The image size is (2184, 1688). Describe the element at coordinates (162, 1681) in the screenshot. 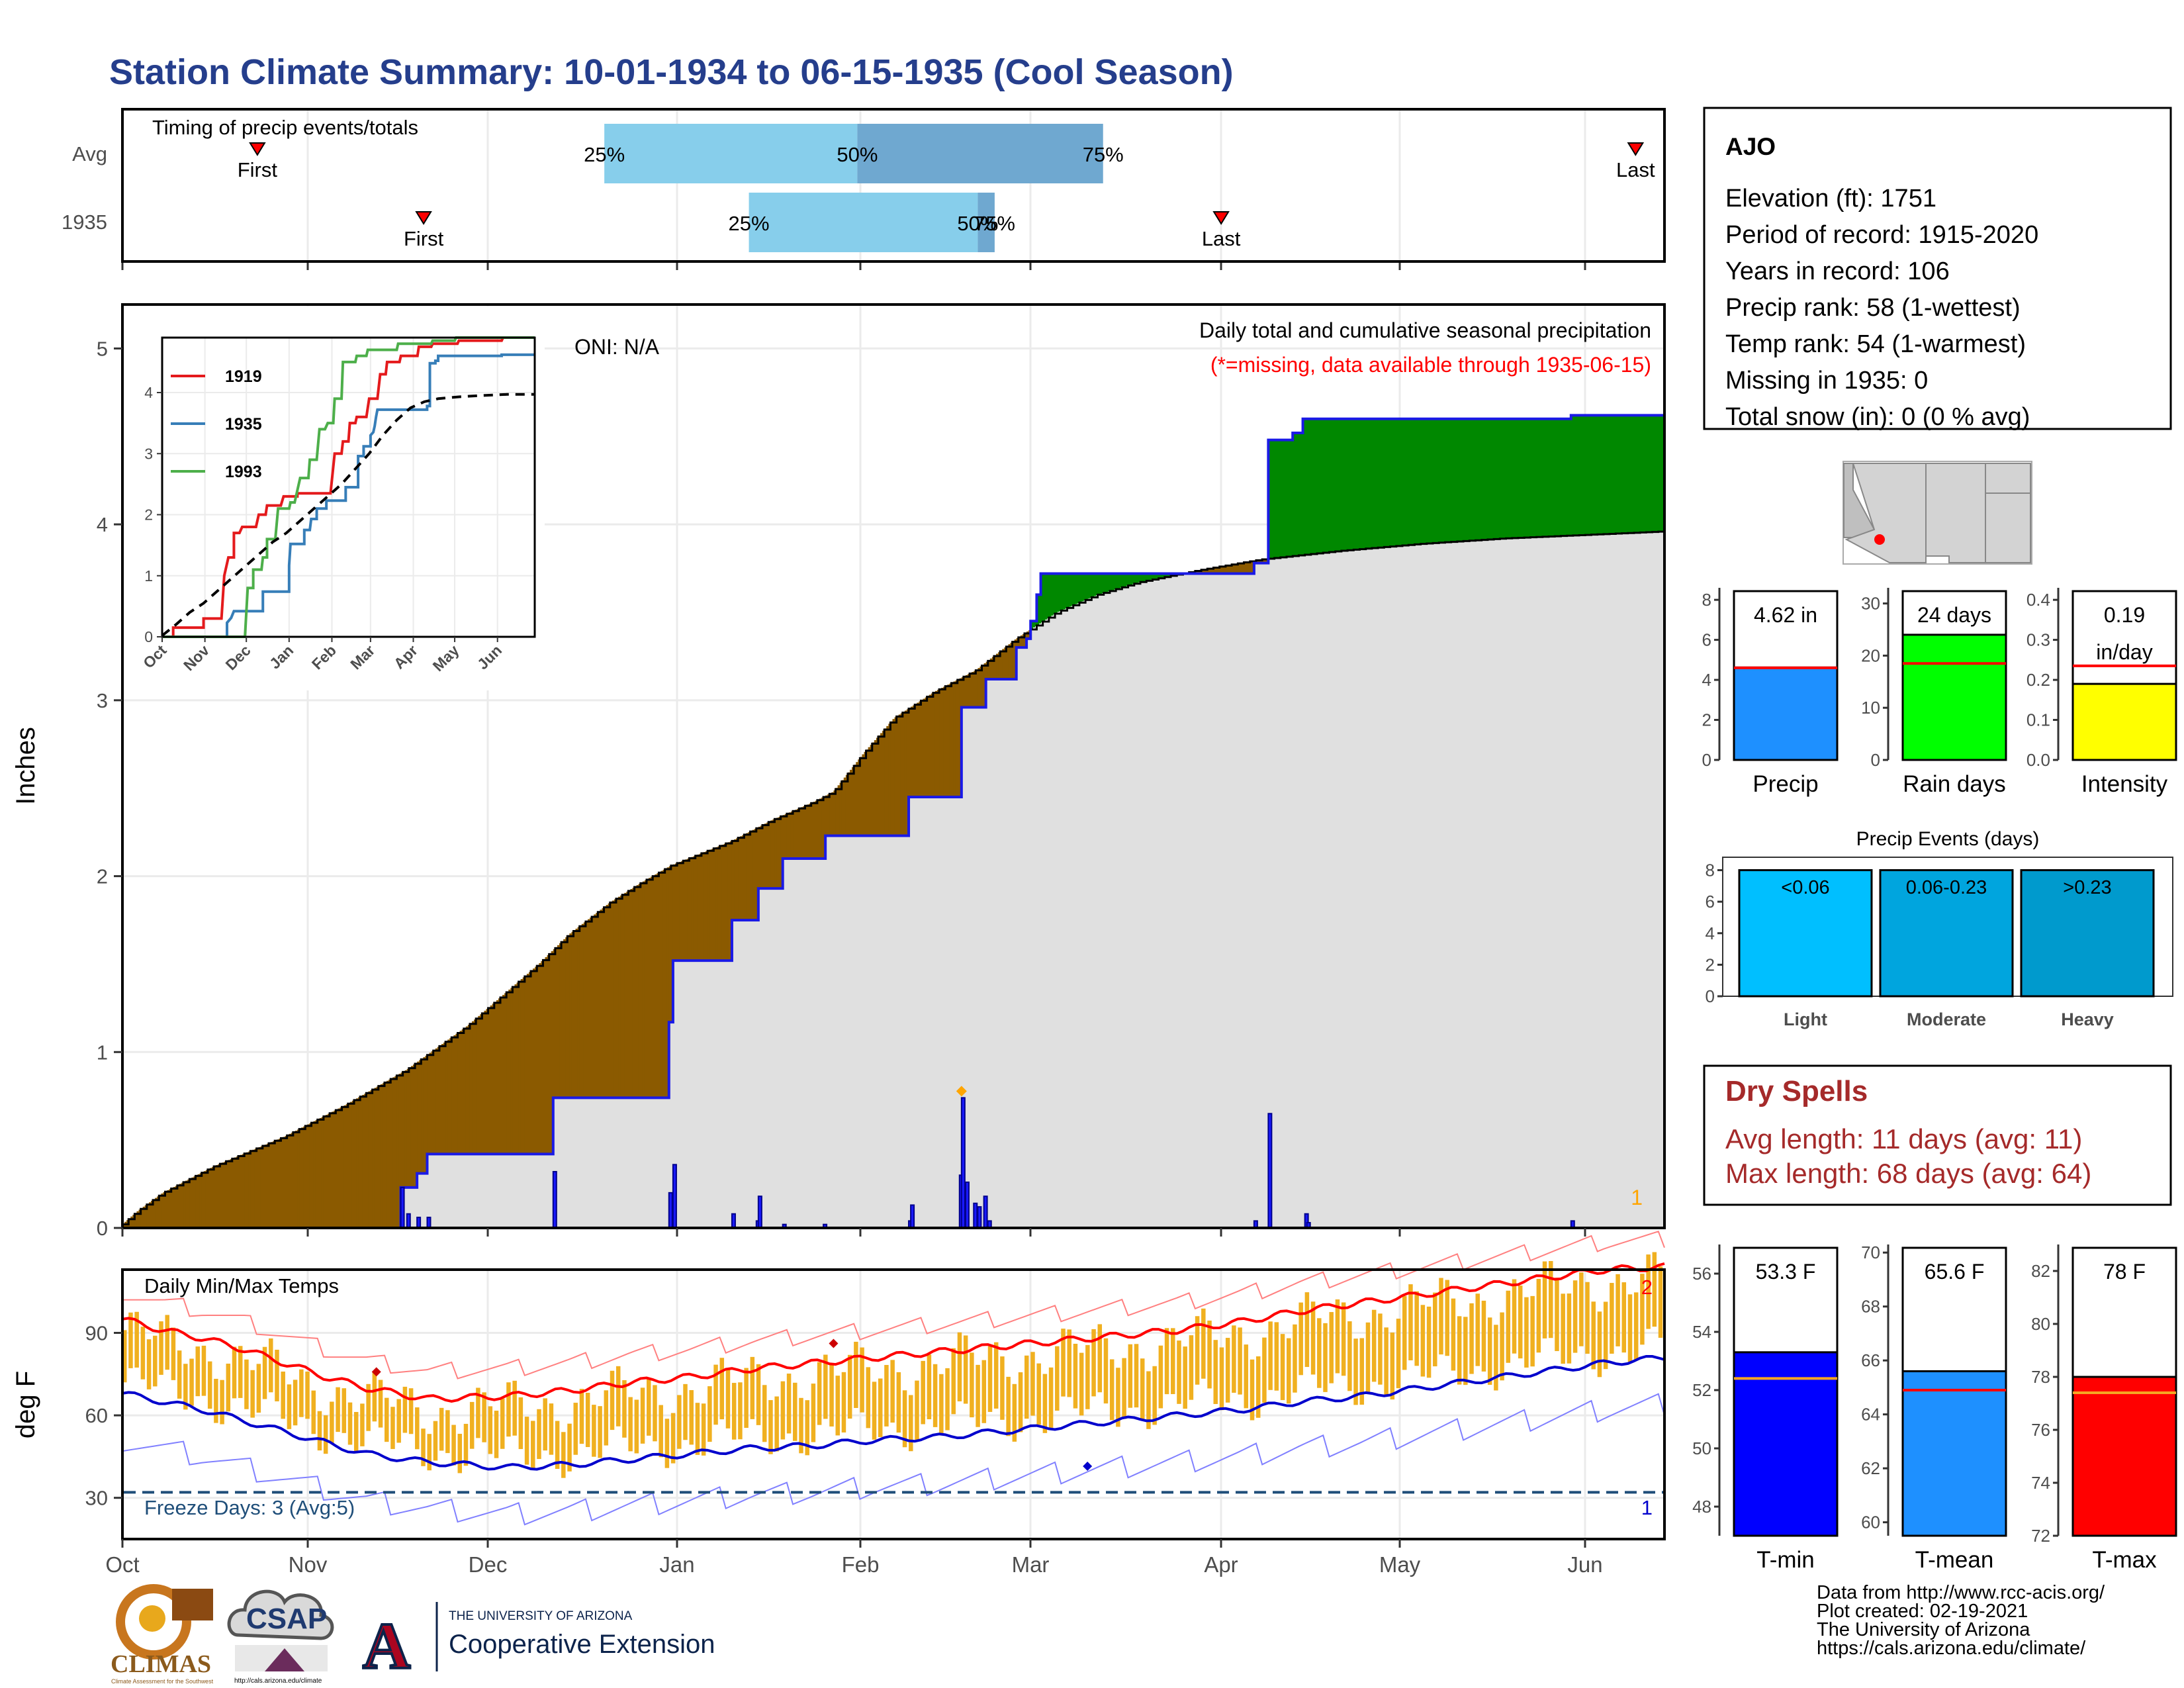

I see `climas-logo-subtext: Climate Assessment for the Southwest` at that location.